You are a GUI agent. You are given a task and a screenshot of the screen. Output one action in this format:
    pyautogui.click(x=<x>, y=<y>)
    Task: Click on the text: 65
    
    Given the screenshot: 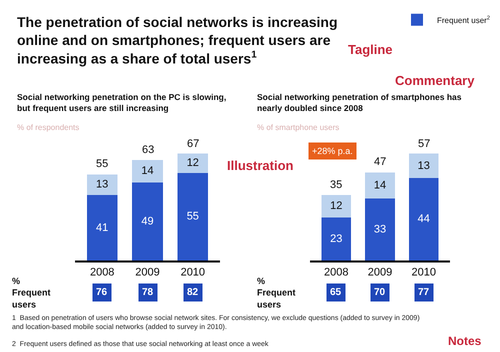 What is the action you would take?
    pyautogui.click(x=336, y=292)
    